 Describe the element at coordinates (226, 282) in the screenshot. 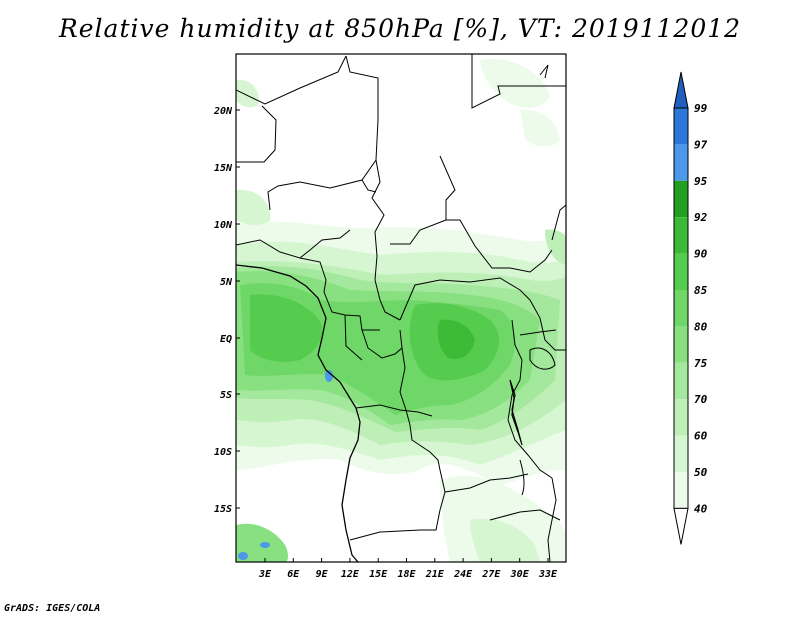

I see `lat-tick-label: 5N` at that location.